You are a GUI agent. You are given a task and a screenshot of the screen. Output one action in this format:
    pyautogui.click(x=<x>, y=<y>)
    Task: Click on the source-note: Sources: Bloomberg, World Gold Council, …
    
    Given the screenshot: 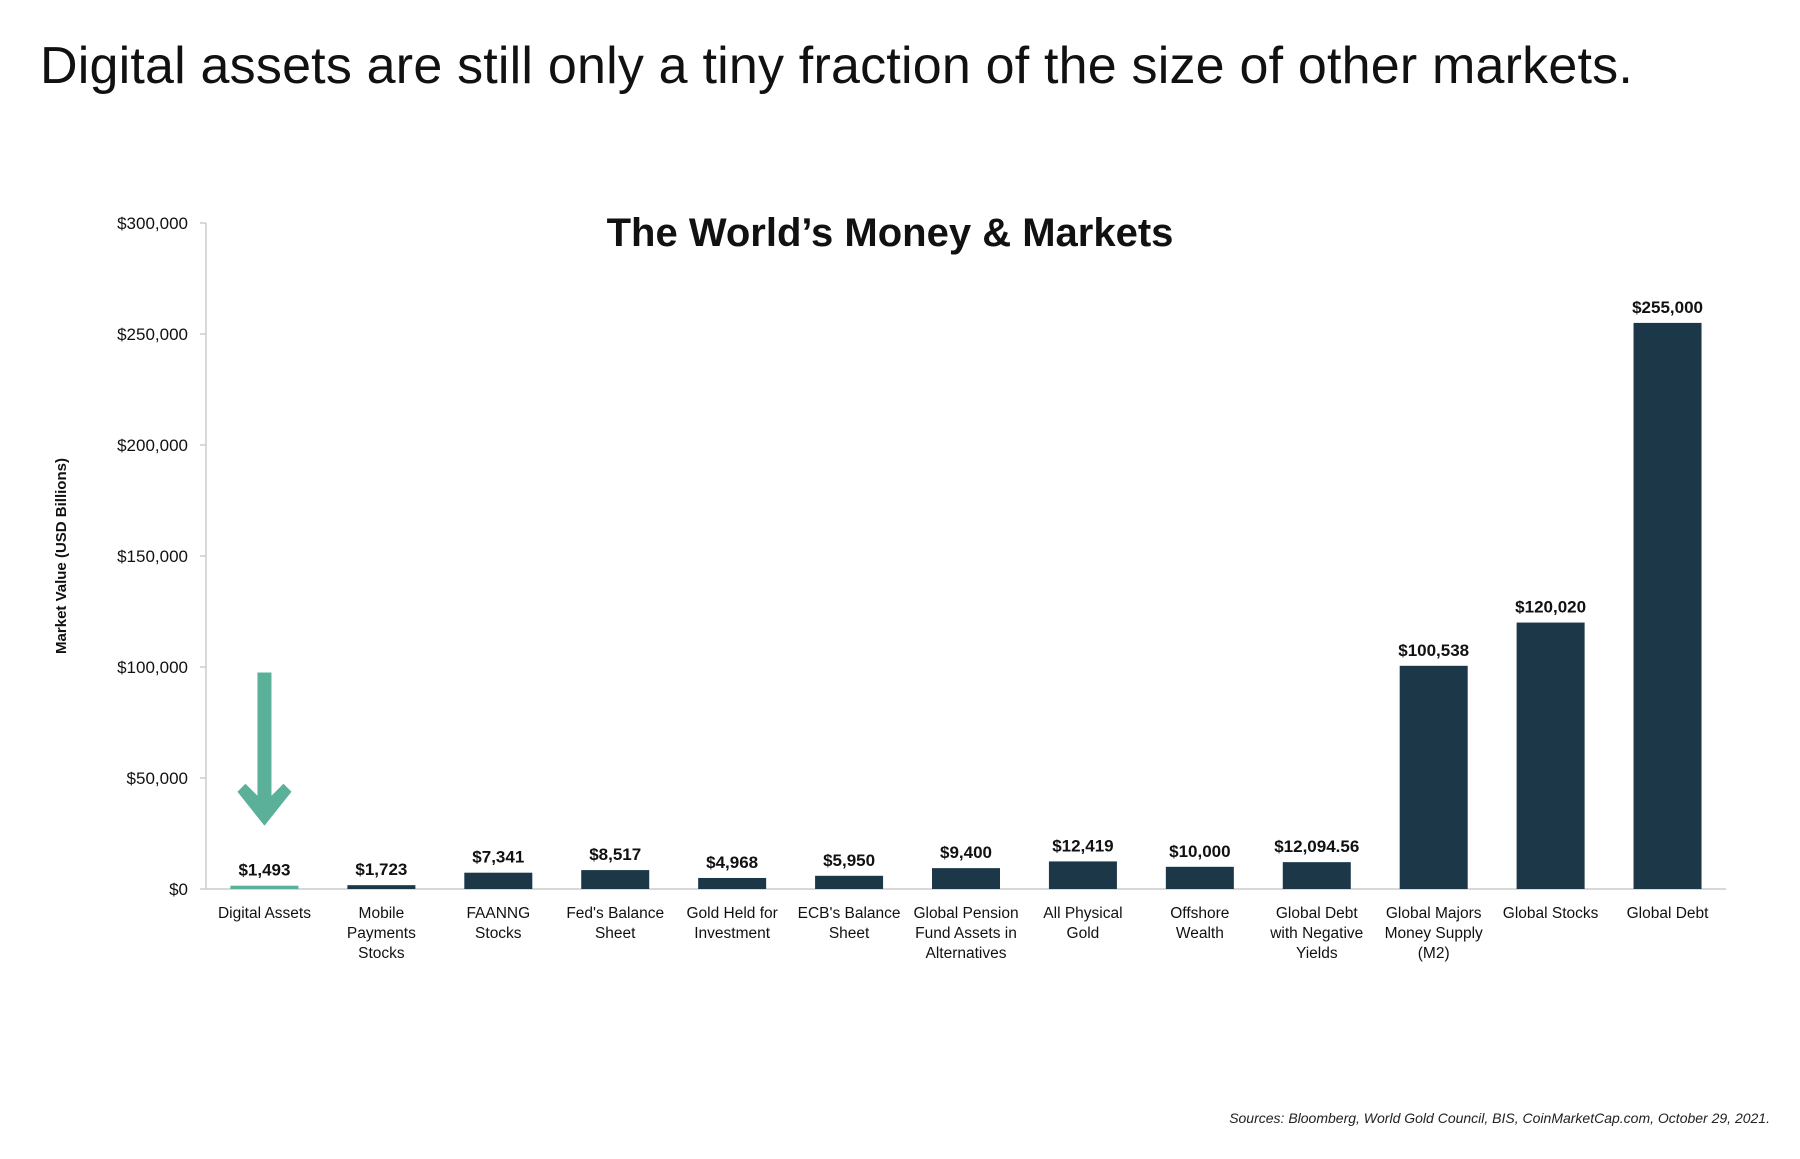 What is the action you would take?
    pyautogui.click(x=1499, y=1118)
    